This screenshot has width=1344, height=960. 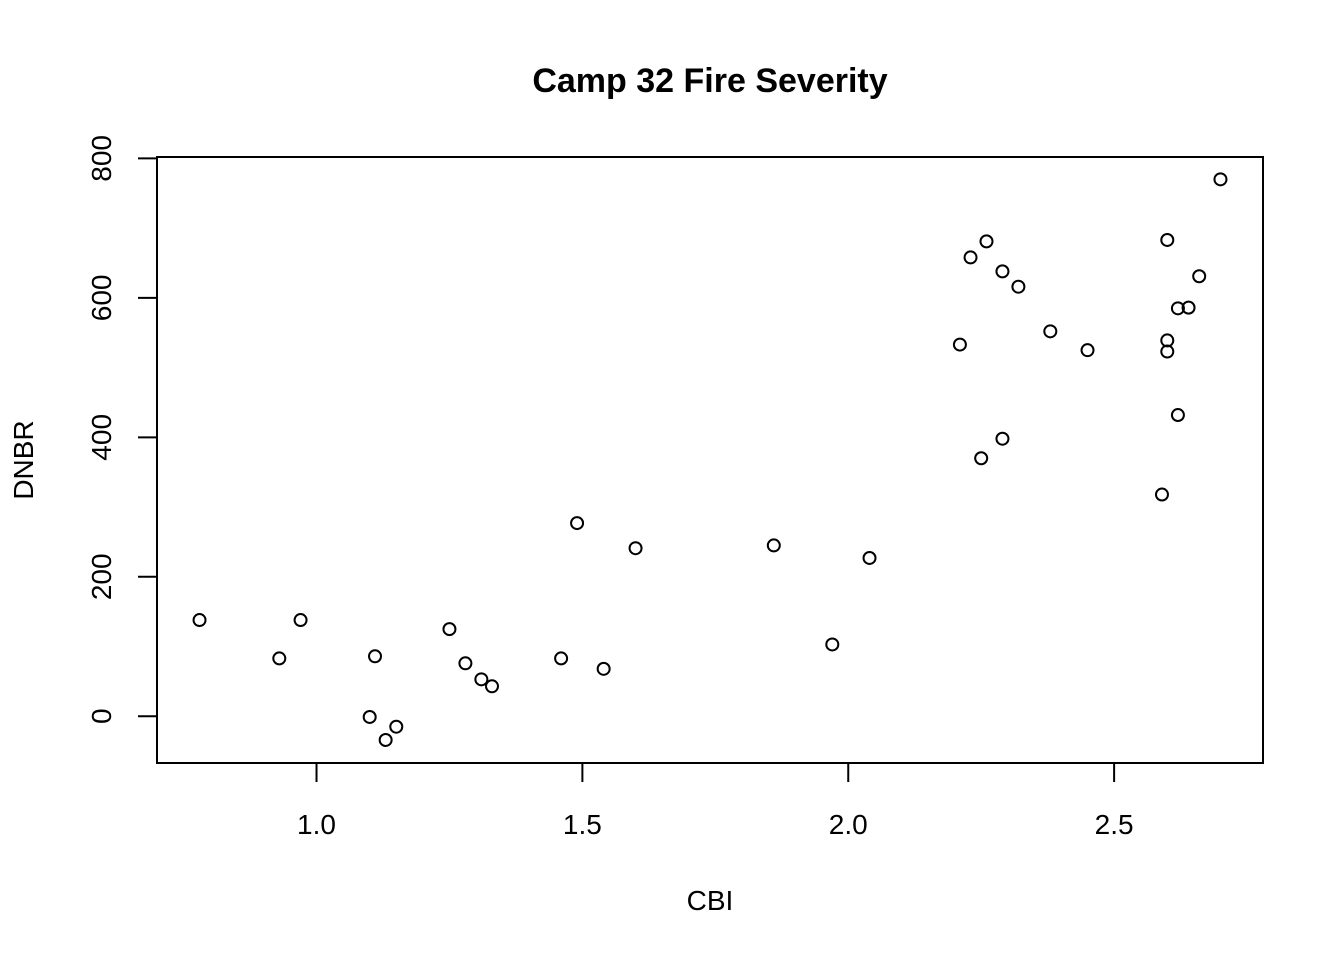 I want to click on y-tick-label: 0, so click(x=101, y=716).